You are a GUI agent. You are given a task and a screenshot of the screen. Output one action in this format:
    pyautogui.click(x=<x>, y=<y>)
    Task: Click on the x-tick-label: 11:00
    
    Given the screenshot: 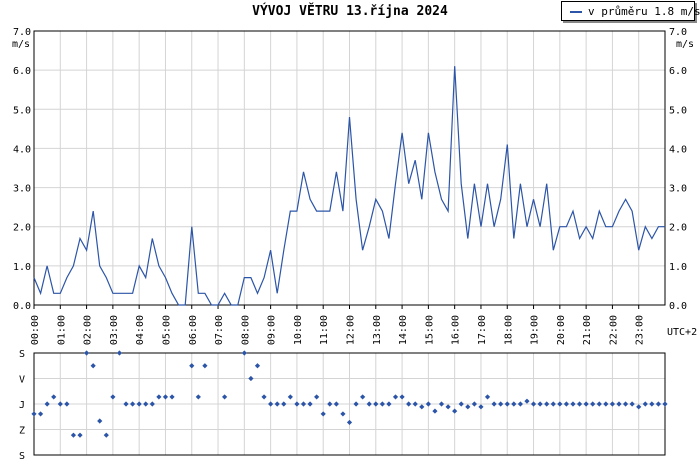 What is the action you would take?
    pyautogui.click(x=324, y=330)
    